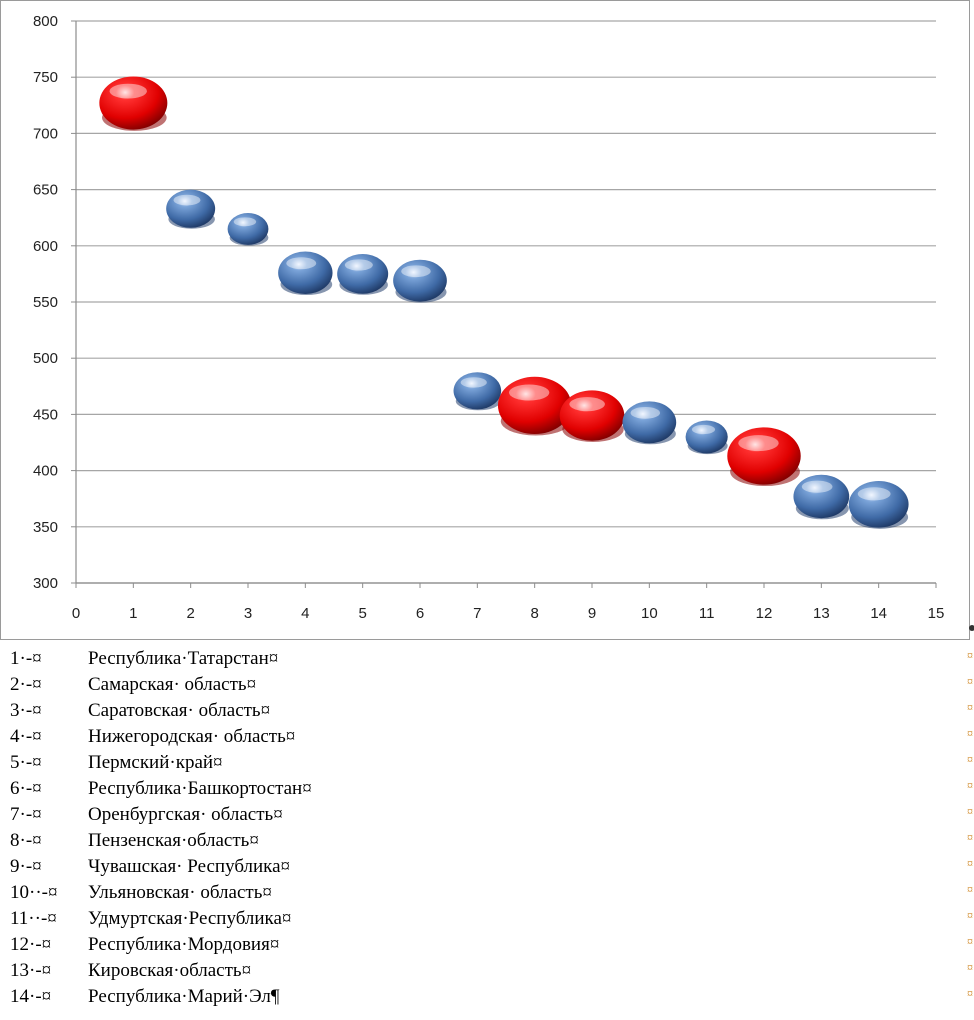  Describe the element at coordinates (45, 190) in the screenshot. I see `y-tick-label-7: 650` at that location.